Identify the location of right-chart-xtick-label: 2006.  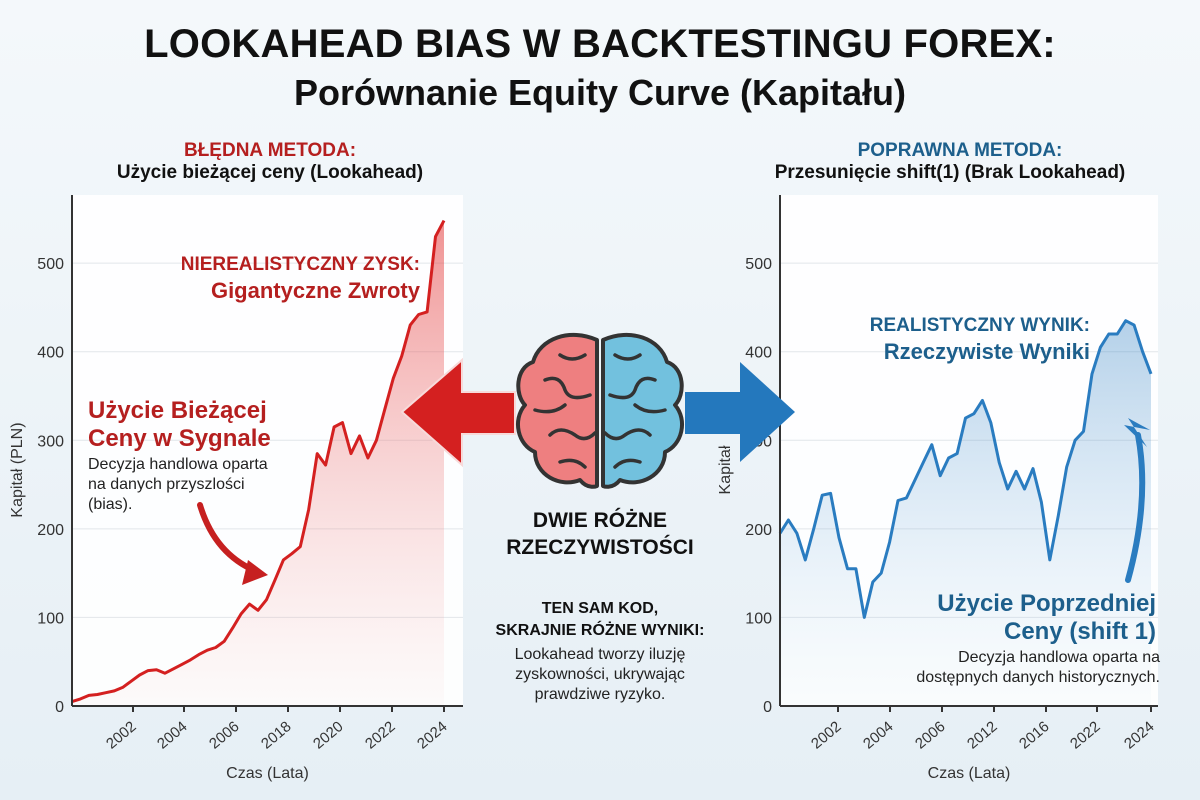
(930, 735).